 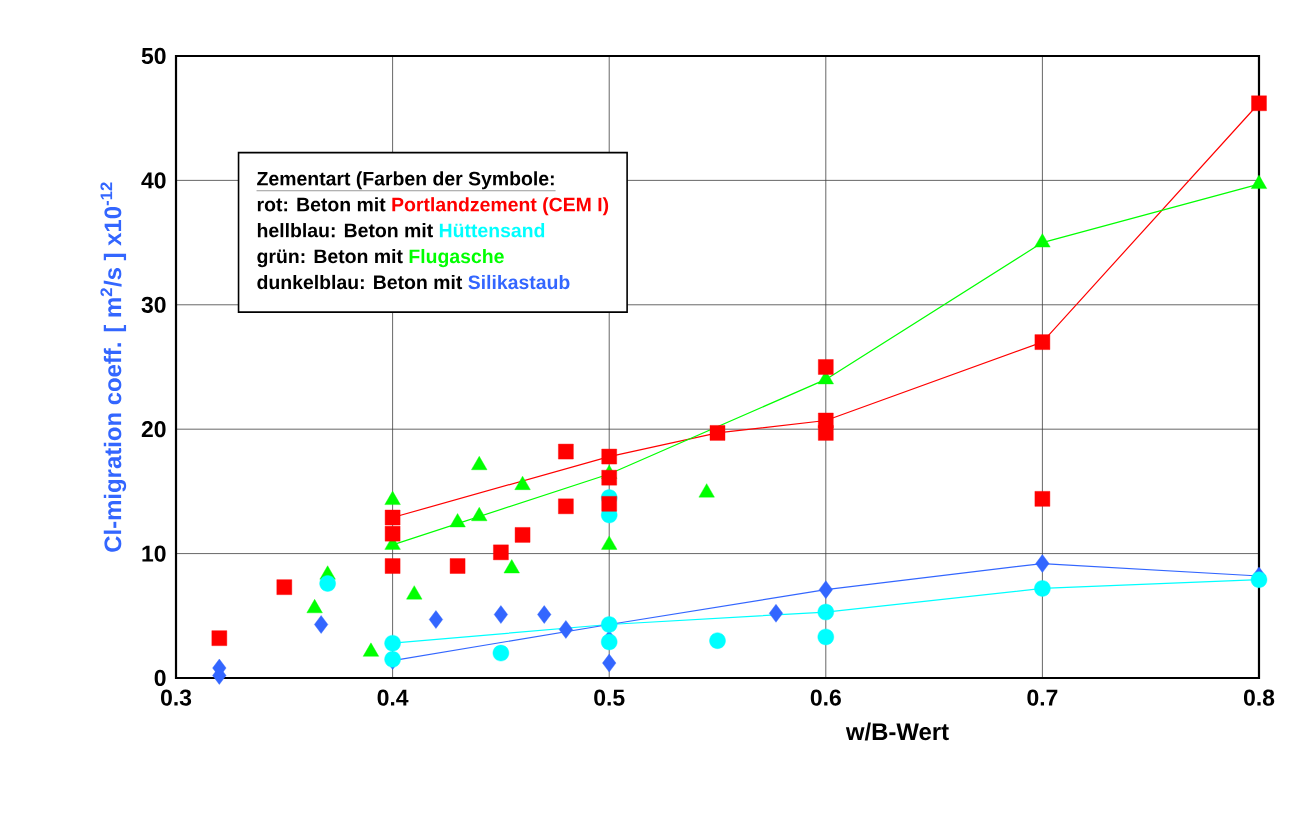 What do you see at coordinates (519, 282) in the screenshot?
I see `text: Silikastaub` at bounding box center [519, 282].